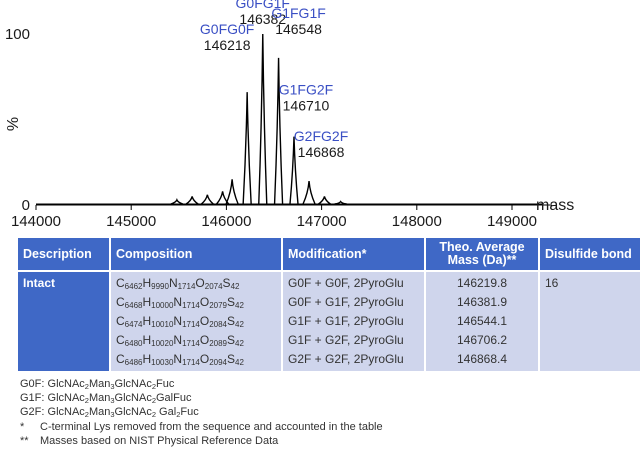  What do you see at coordinates (180, 321) in the screenshot?
I see `composition-formula: C6474H10010N1714O2084S42` at bounding box center [180, 321].